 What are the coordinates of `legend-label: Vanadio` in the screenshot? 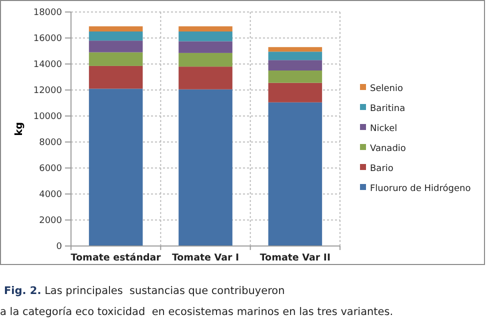 It's located at (388, 149).